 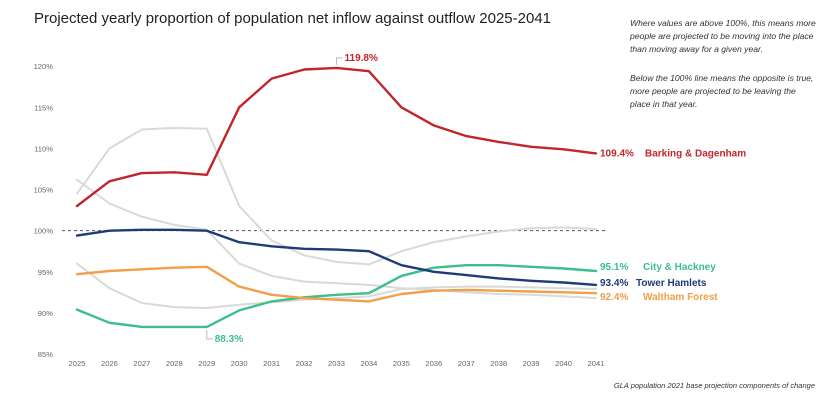 I want to click on x-tick-label: 2039, so click(x=531, y=363).